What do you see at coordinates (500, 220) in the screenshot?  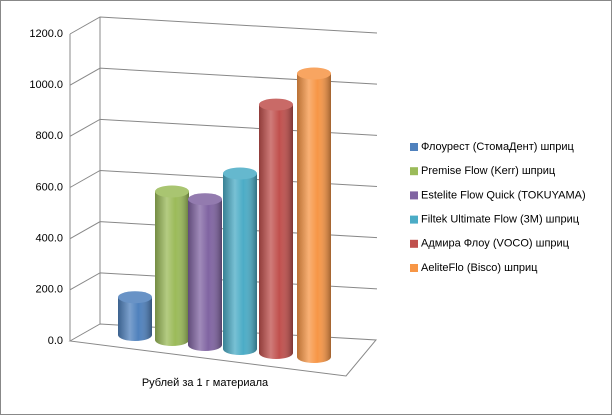 I see `legend-label: Filtek Ultimate Flow (3M) шприц` at bounding box center [500, 220].